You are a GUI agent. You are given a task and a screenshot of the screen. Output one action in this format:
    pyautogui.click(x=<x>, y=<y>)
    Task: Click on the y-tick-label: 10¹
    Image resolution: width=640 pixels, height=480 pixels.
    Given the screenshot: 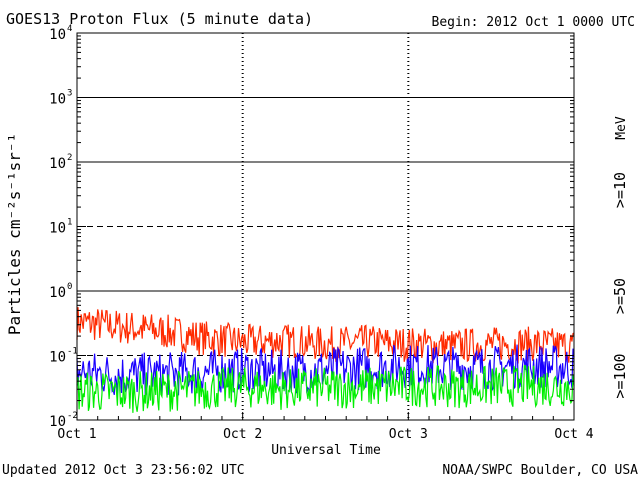 What is the action you would take?
    pyautogui.click(x=60, y=227)
    